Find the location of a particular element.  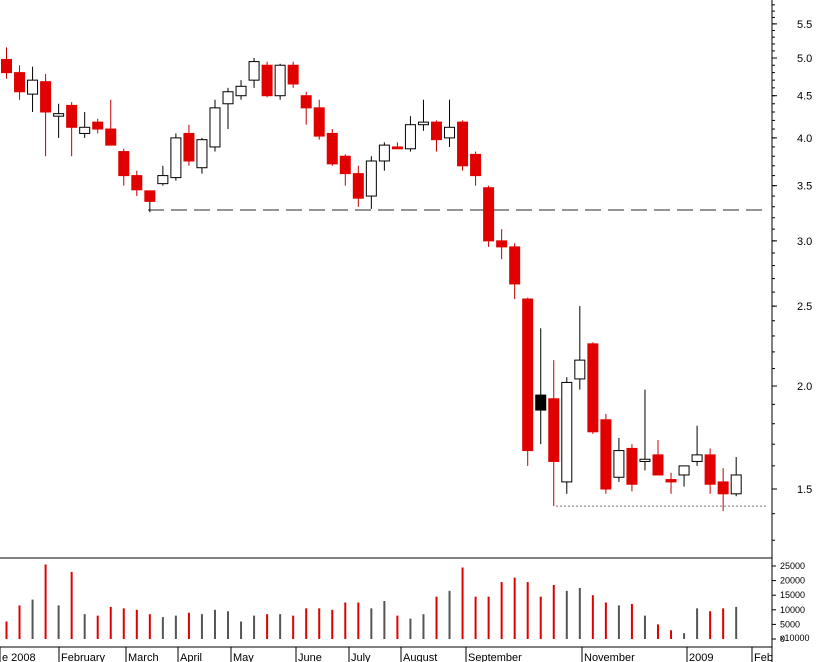

time-label: February is located at coordinates (83, 657).